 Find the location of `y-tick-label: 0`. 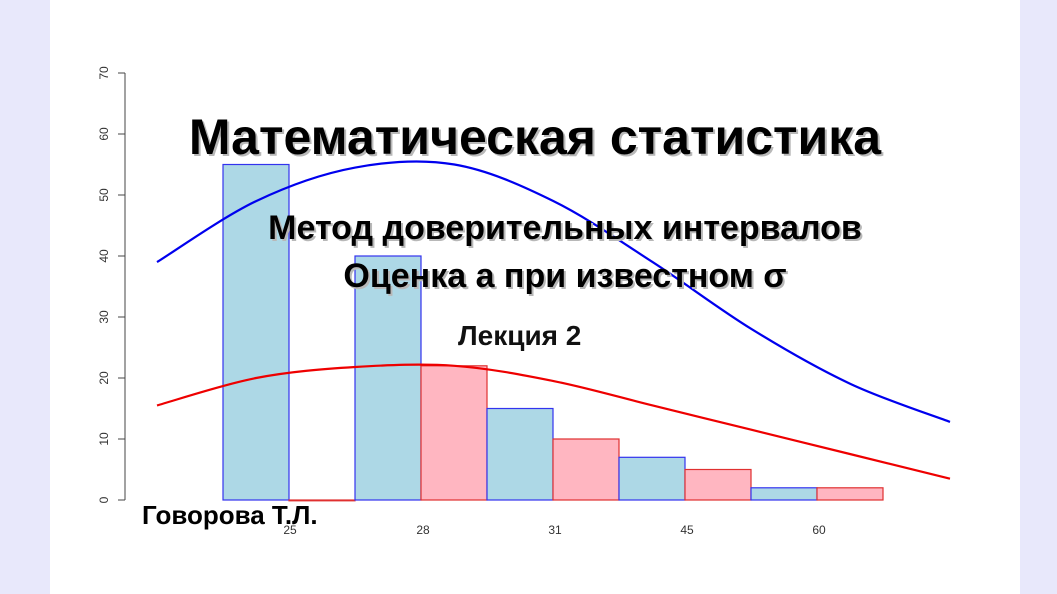

y-tick-label: 0 is located at coordinates (104, 499).